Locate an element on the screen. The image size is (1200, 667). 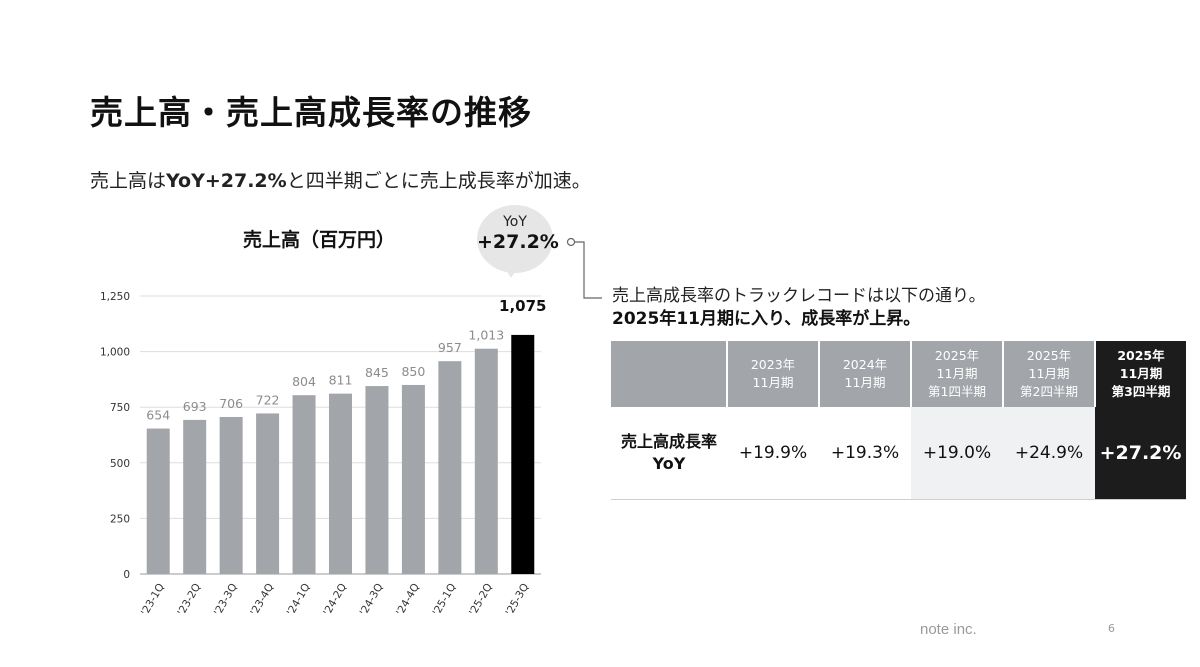
x-tick-label: '23-1Q is located at coordinates (153, 600).